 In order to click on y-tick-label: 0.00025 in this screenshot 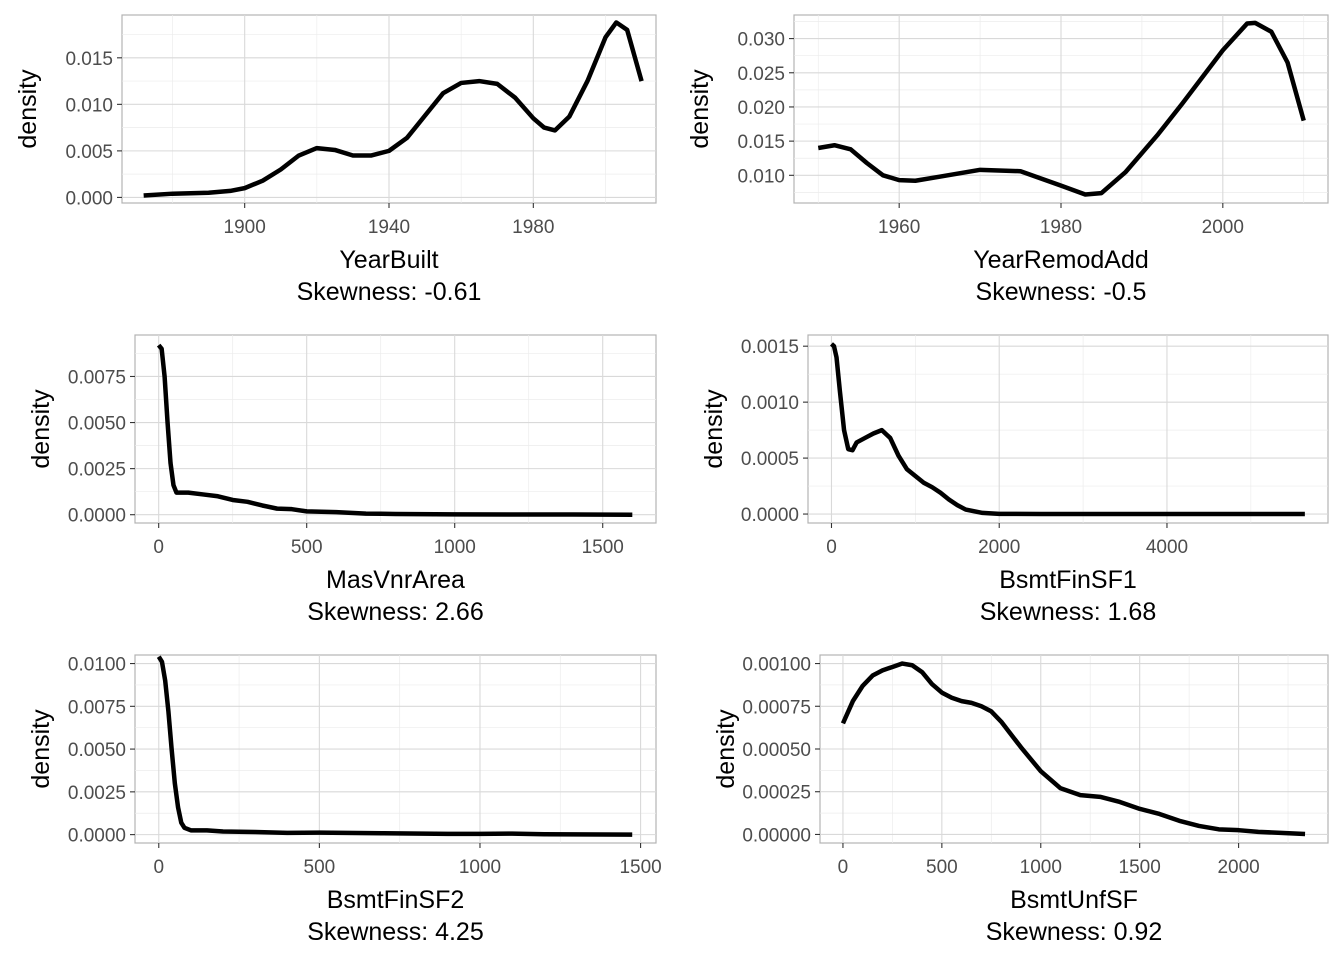, I will do `click(776, 793)`.